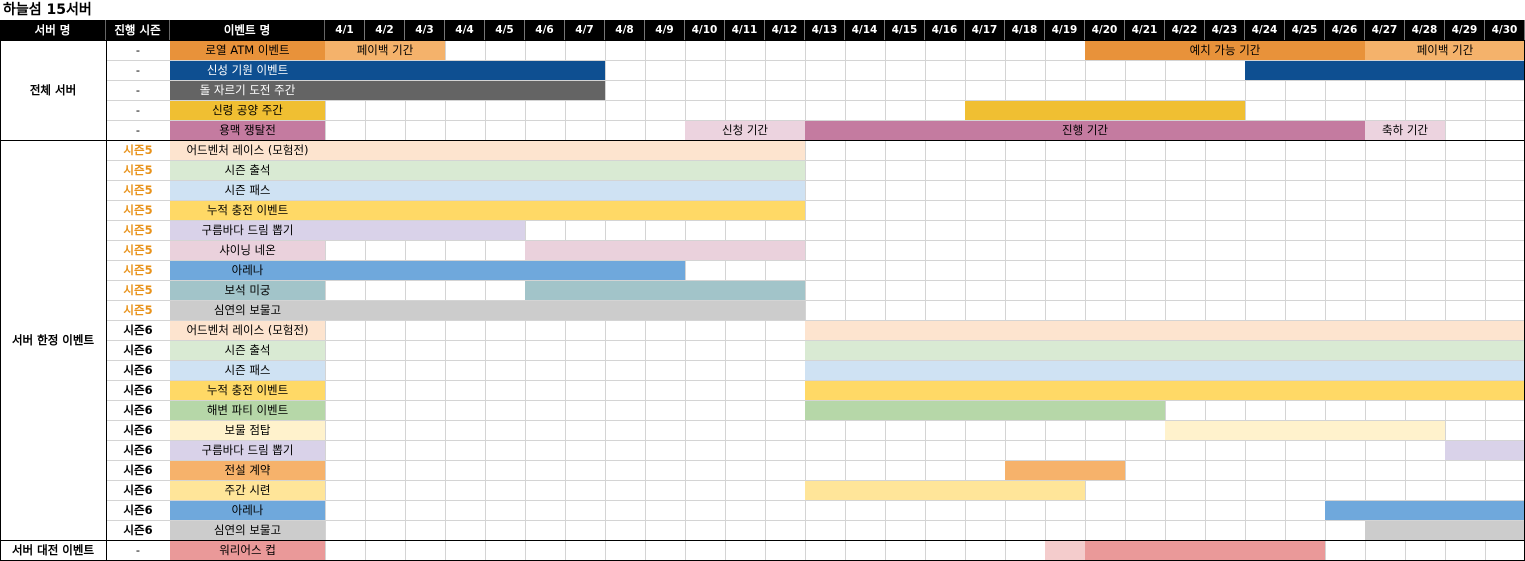 This screenshot has width=1525, height=561. What do you see at coordinates (1025, 30) in the screenshot?
I see `date-header: 4/18` at bounding box center [1025, 30].